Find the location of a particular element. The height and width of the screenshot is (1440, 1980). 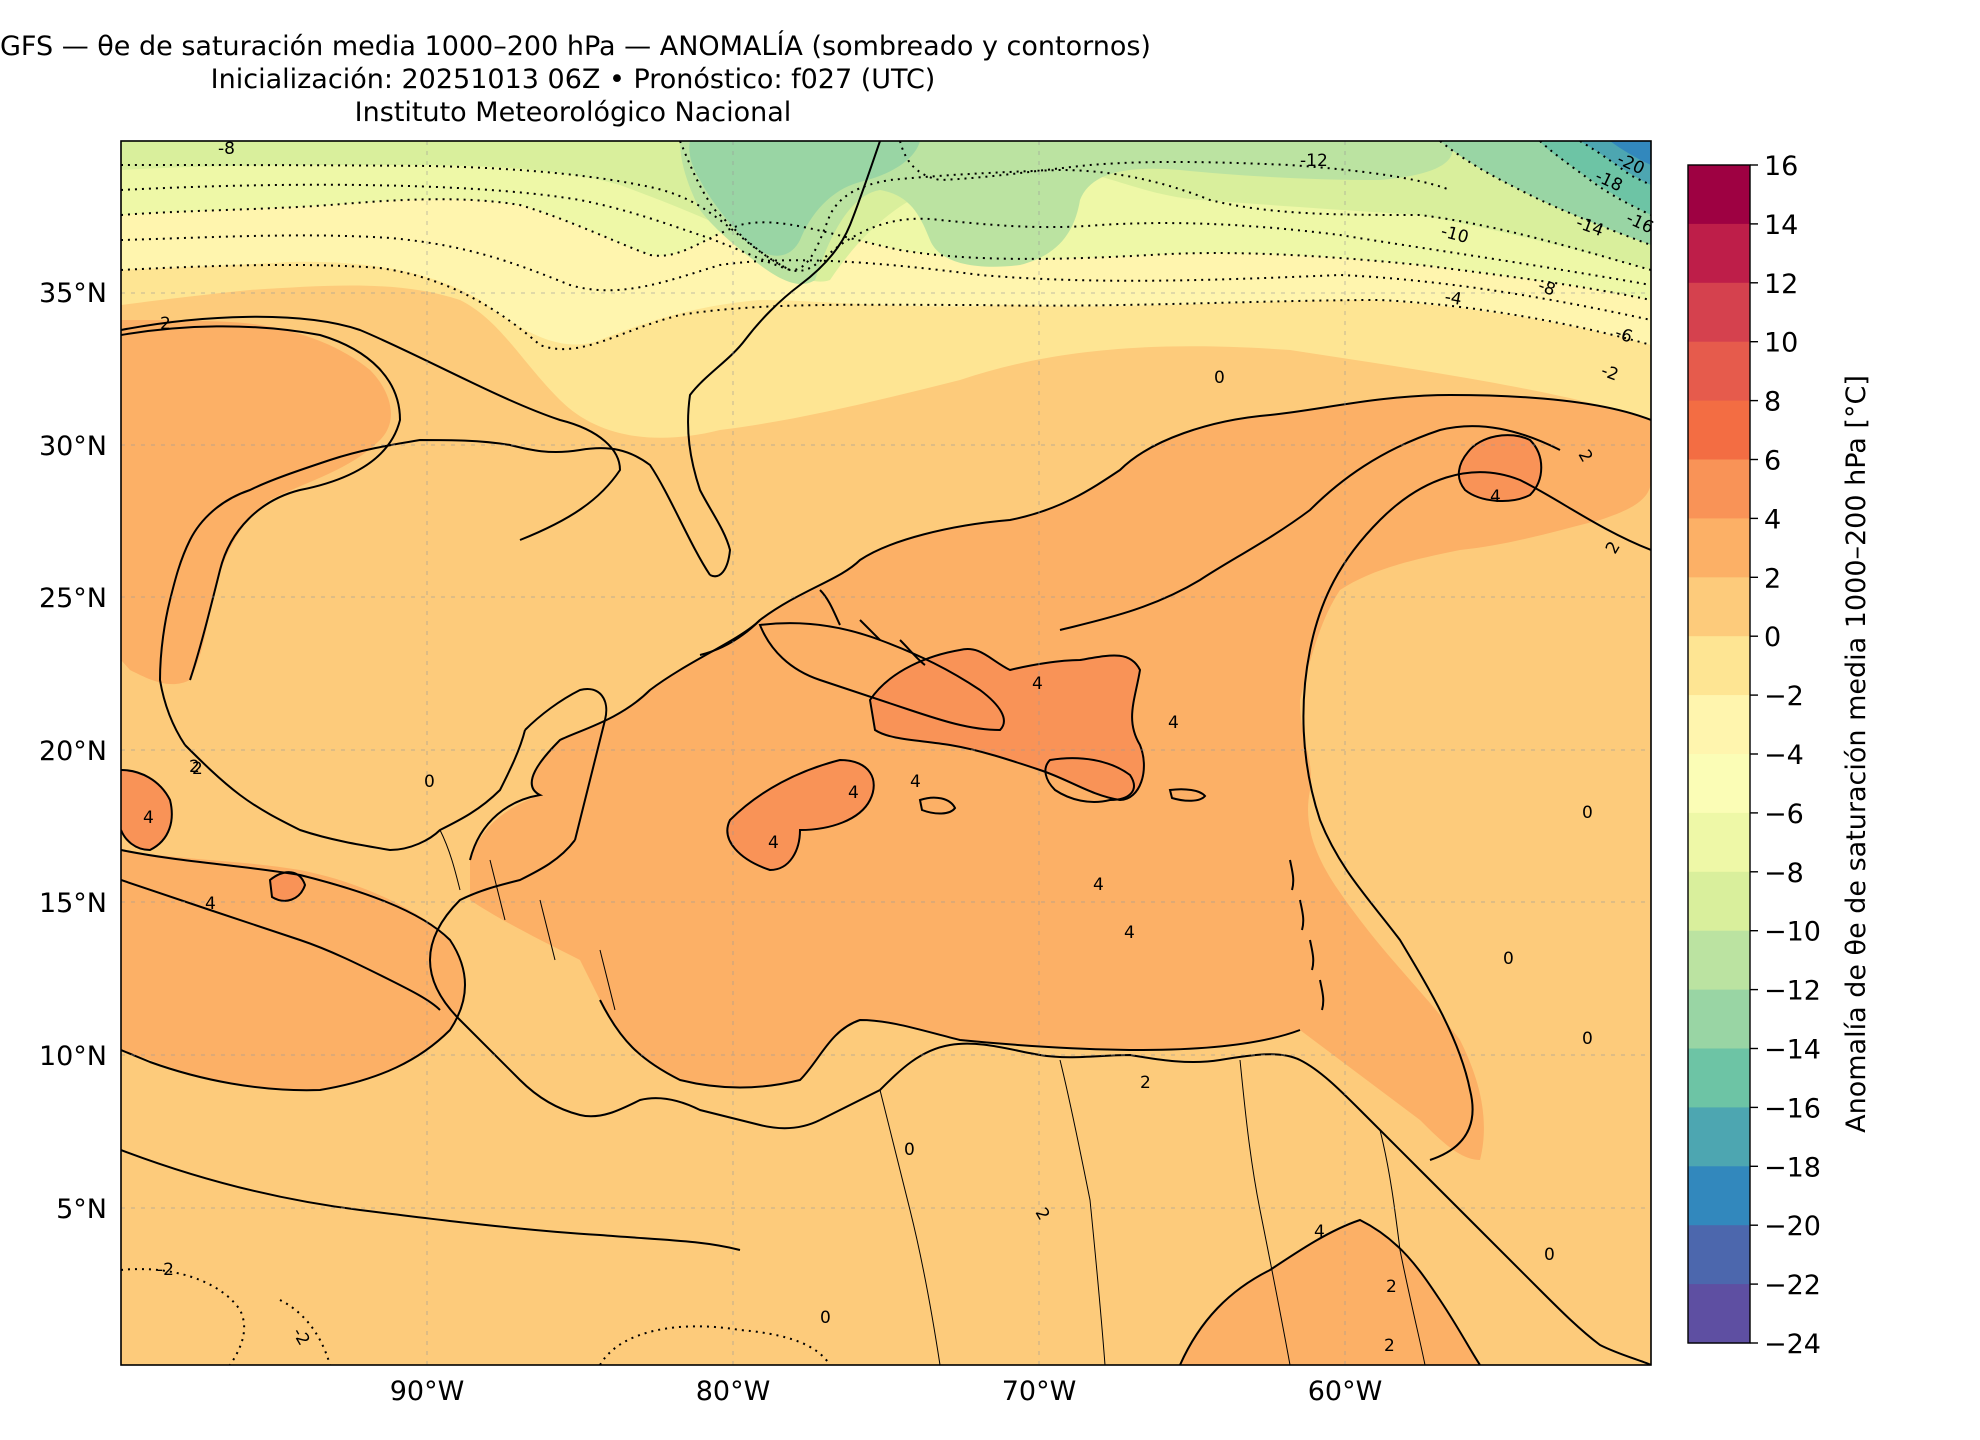

coast-cuba is located at coordinates (881, 677).